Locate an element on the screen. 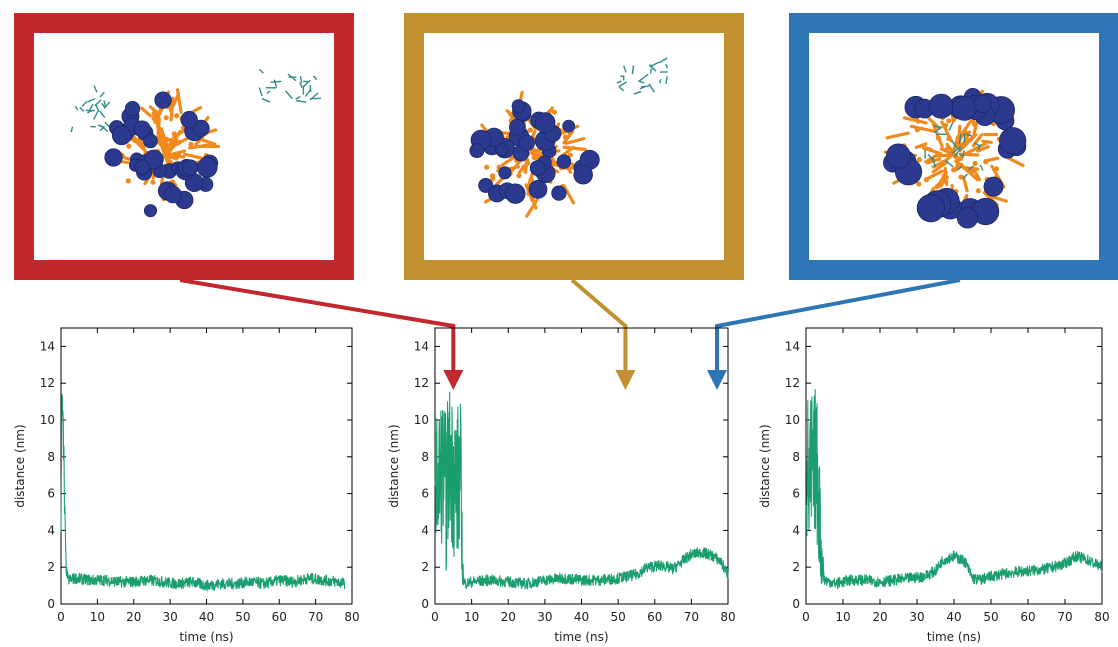 The image size is (1118, 647). plot-frame is located at coordinates (206, 466).